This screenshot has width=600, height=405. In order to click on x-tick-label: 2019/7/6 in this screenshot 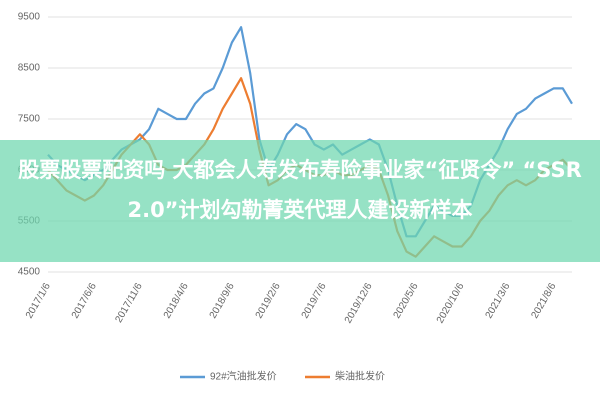, I will do `click(314, 301)`.